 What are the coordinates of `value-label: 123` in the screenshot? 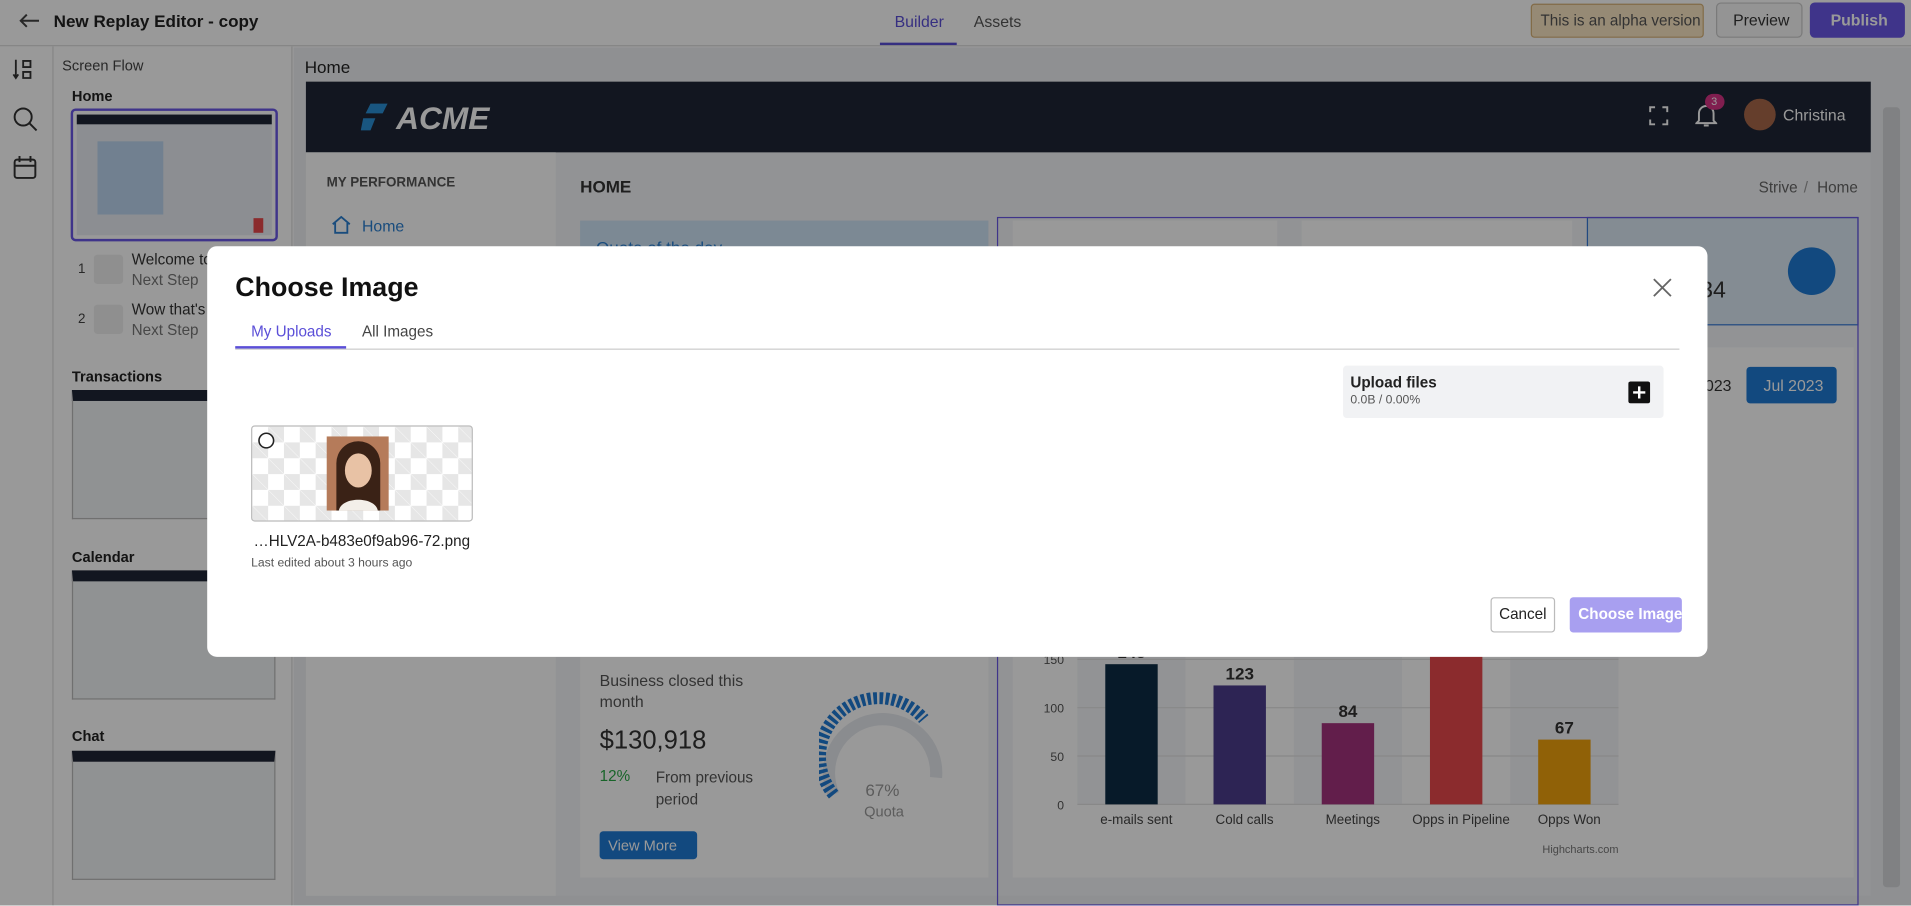 It's located at (1239, 673).